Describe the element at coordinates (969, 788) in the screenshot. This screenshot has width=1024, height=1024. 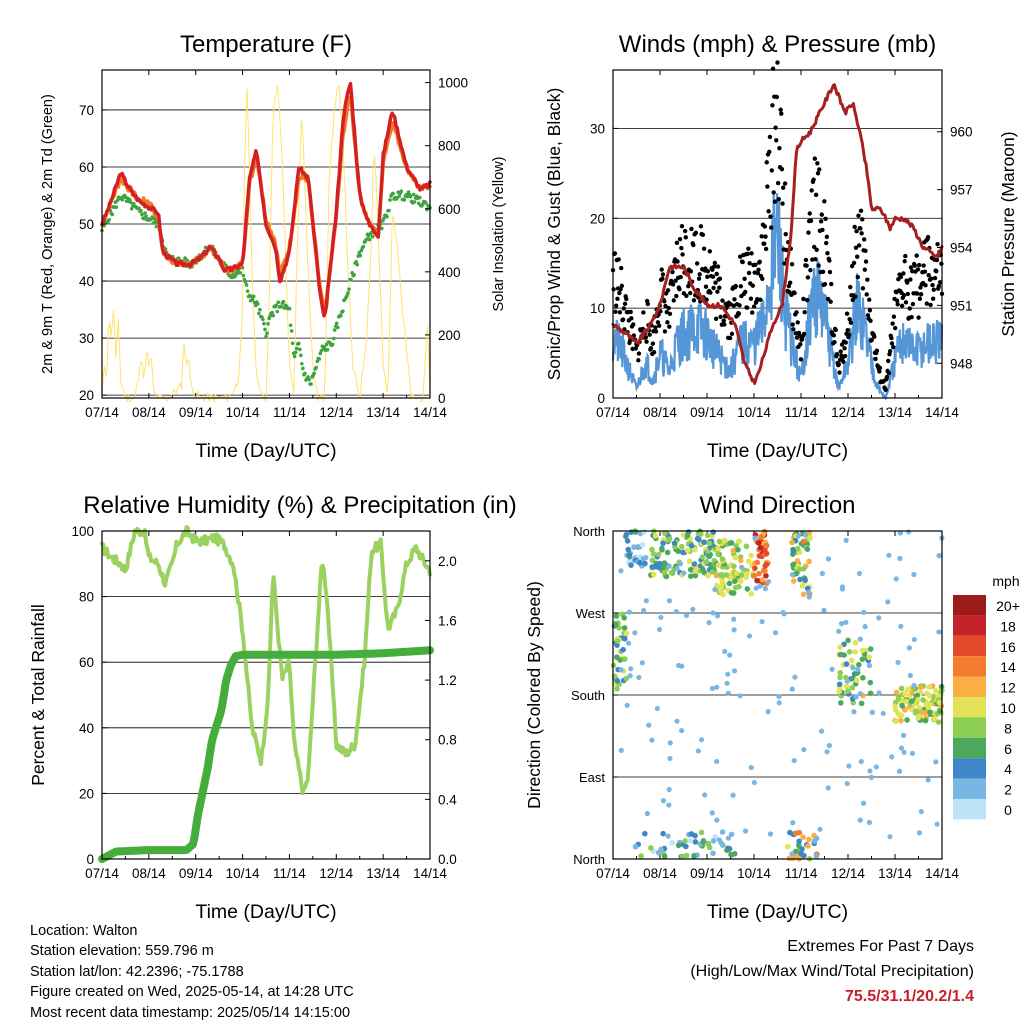
I see `legend-swatch` at that location.